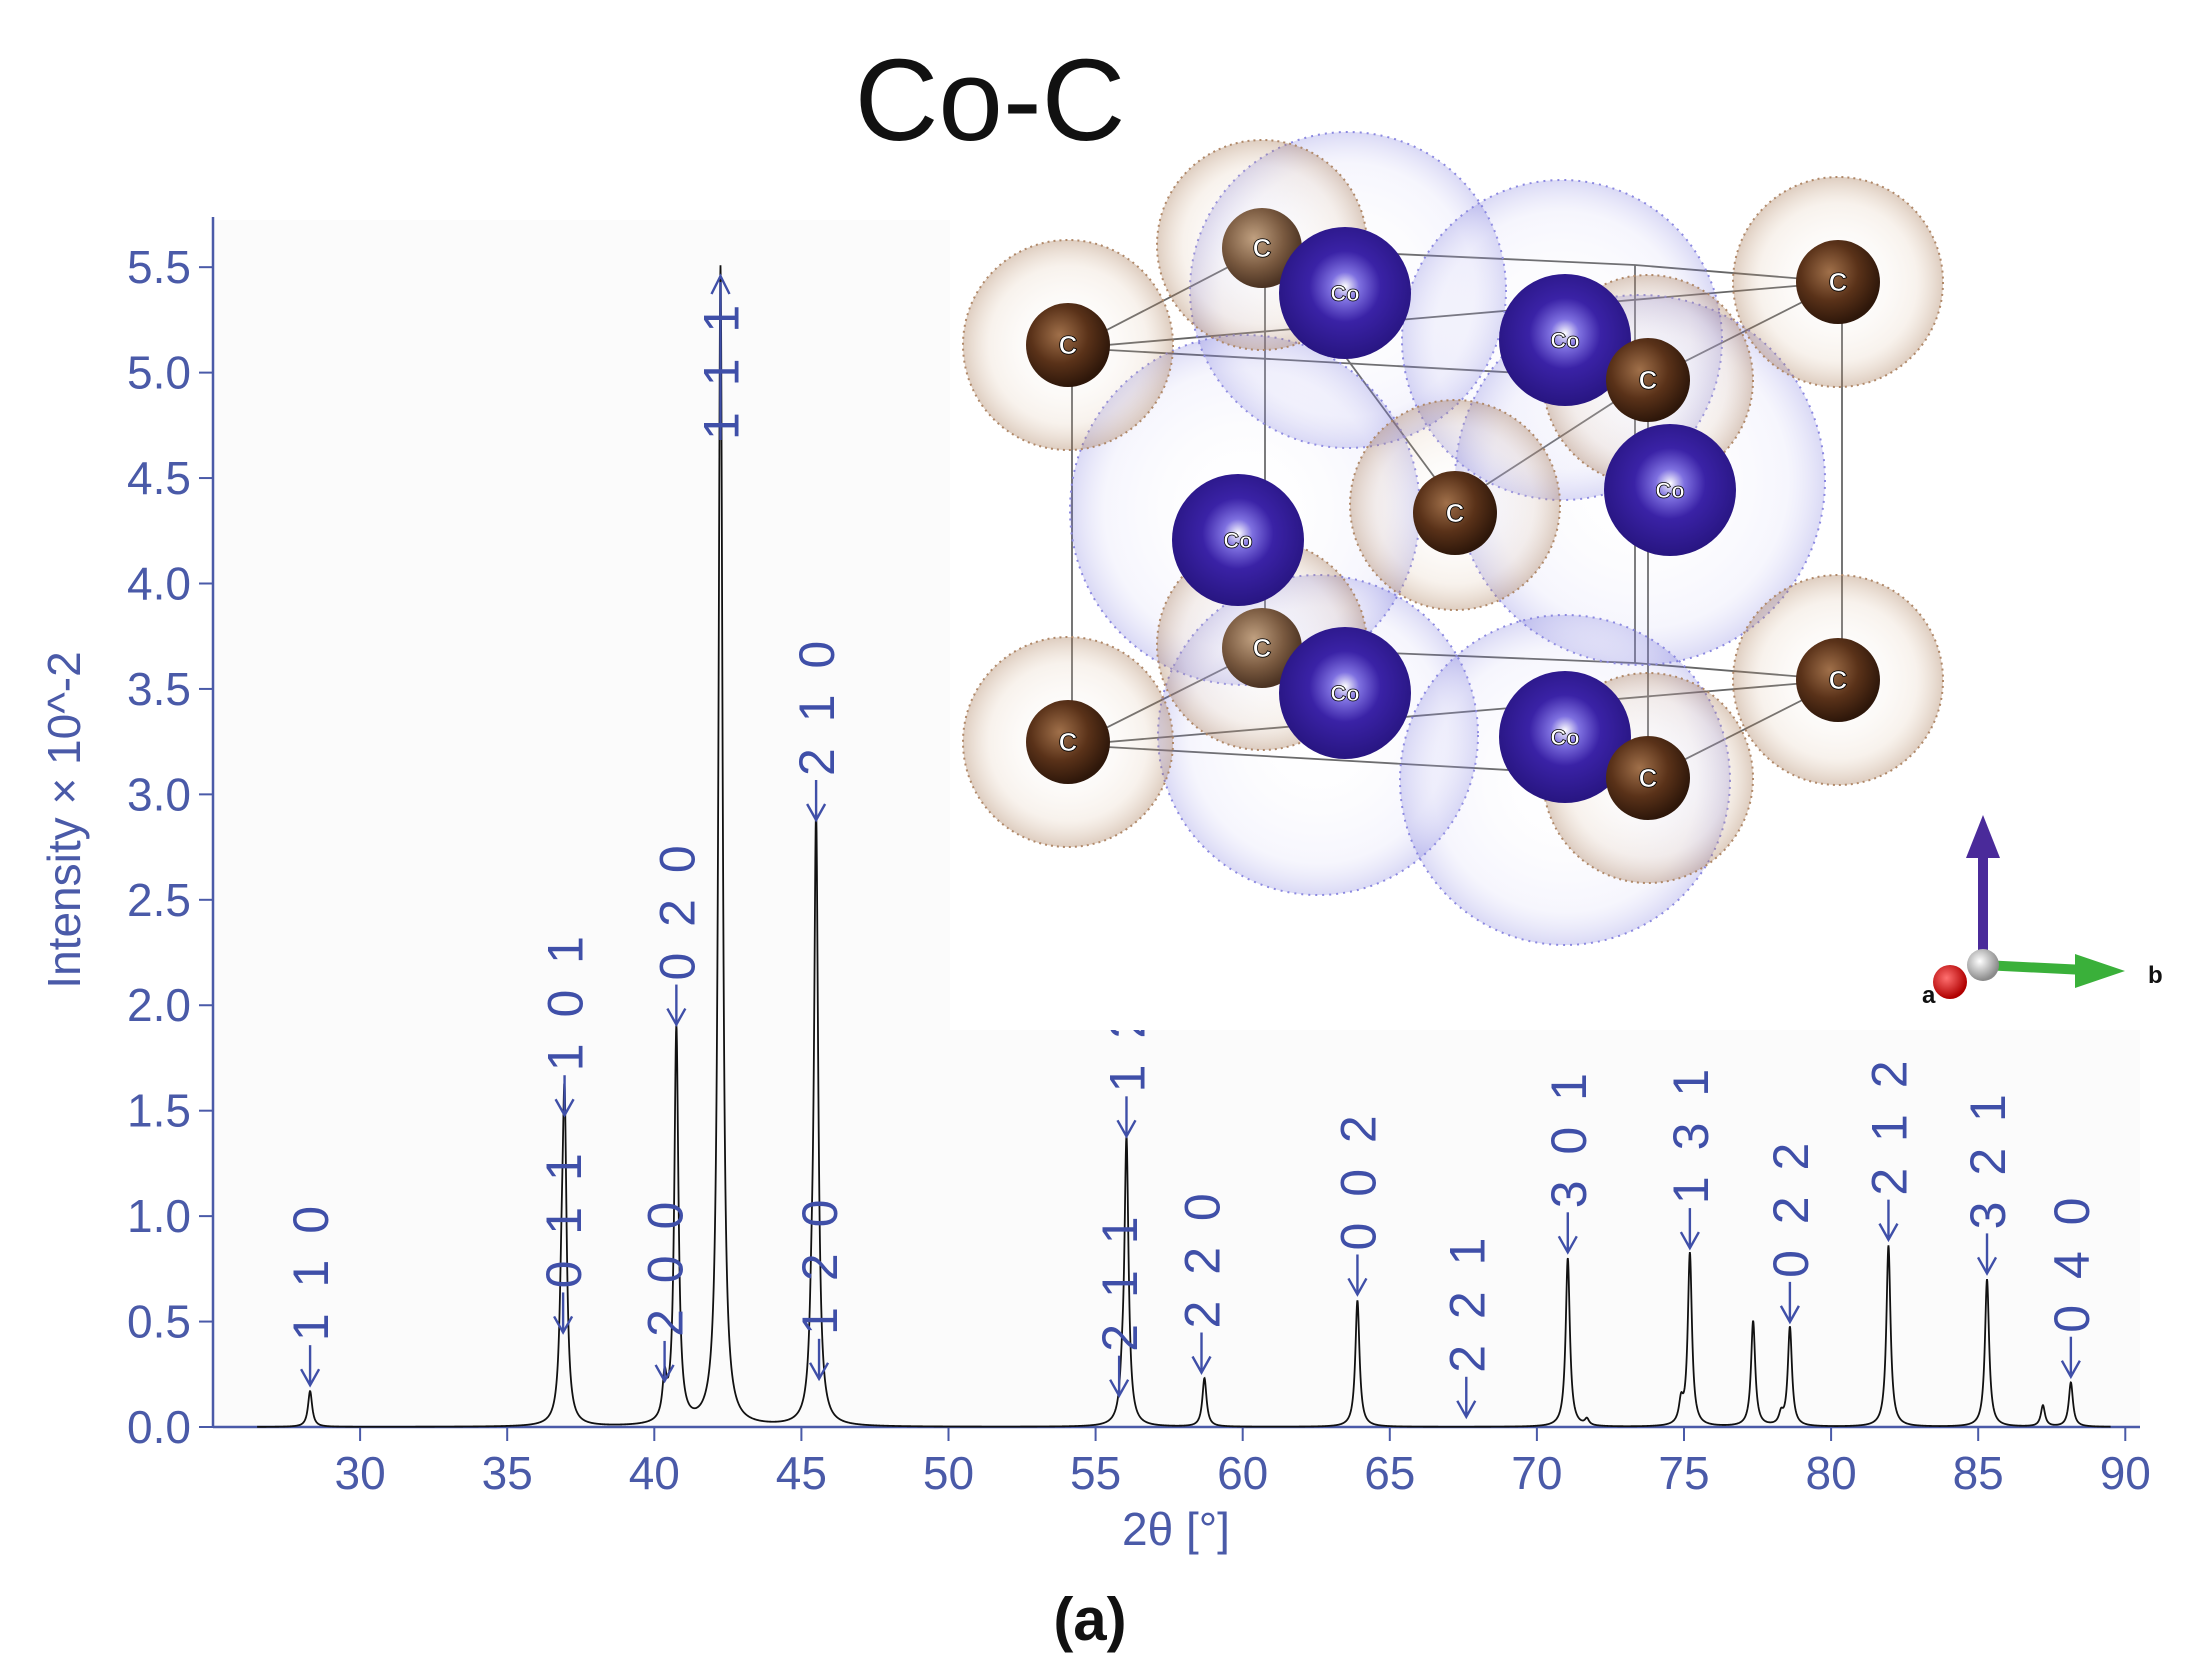 The image size is (2195, 1673). I want to click on reflection-marker: 0 2 2, so click(1791, 1231).